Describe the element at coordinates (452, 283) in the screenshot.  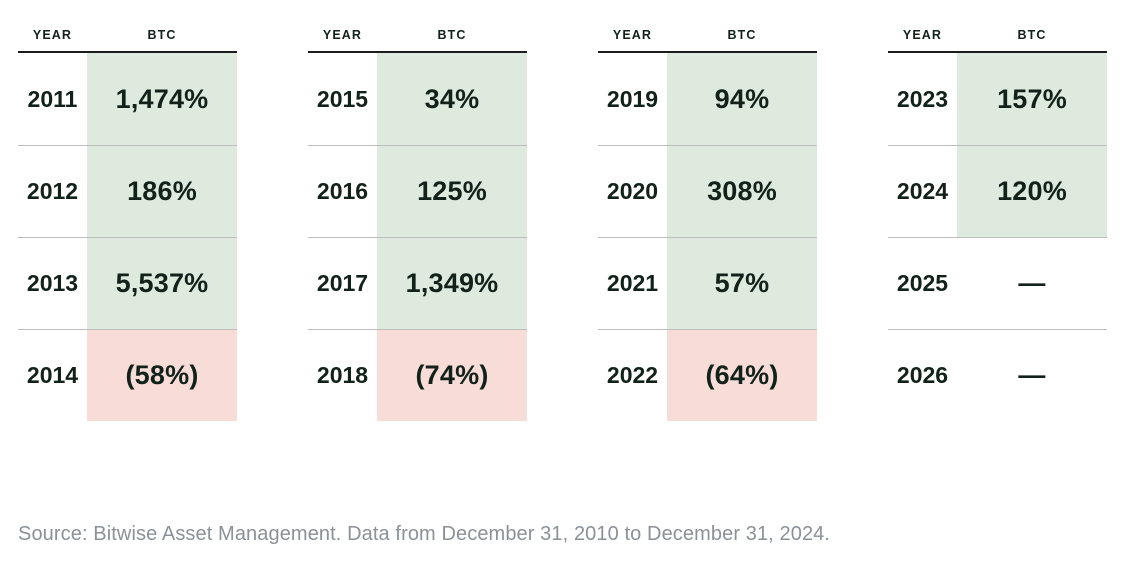
I see `btc-return-cell: 1,349%` at that location.